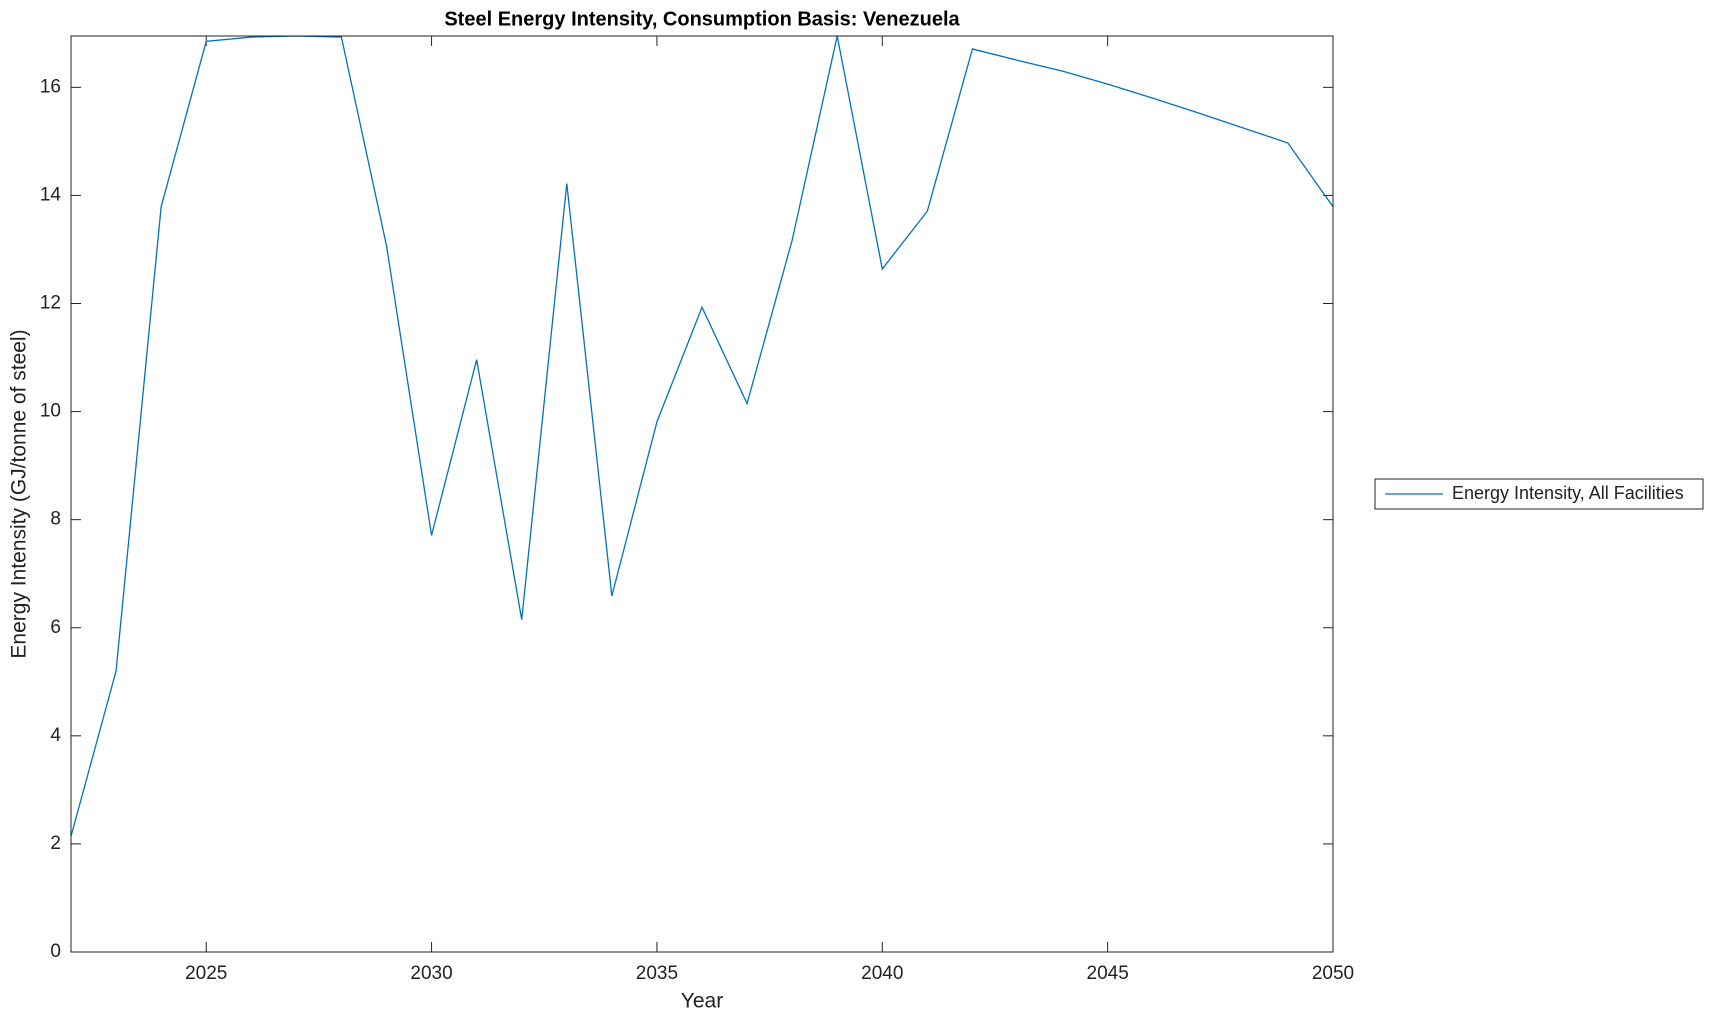 The height and width of the screenshot is (1021, 1714). Describe the element at coordinates (55, 627) in the screenshot. I see `y-tick-label: 6` at that location.